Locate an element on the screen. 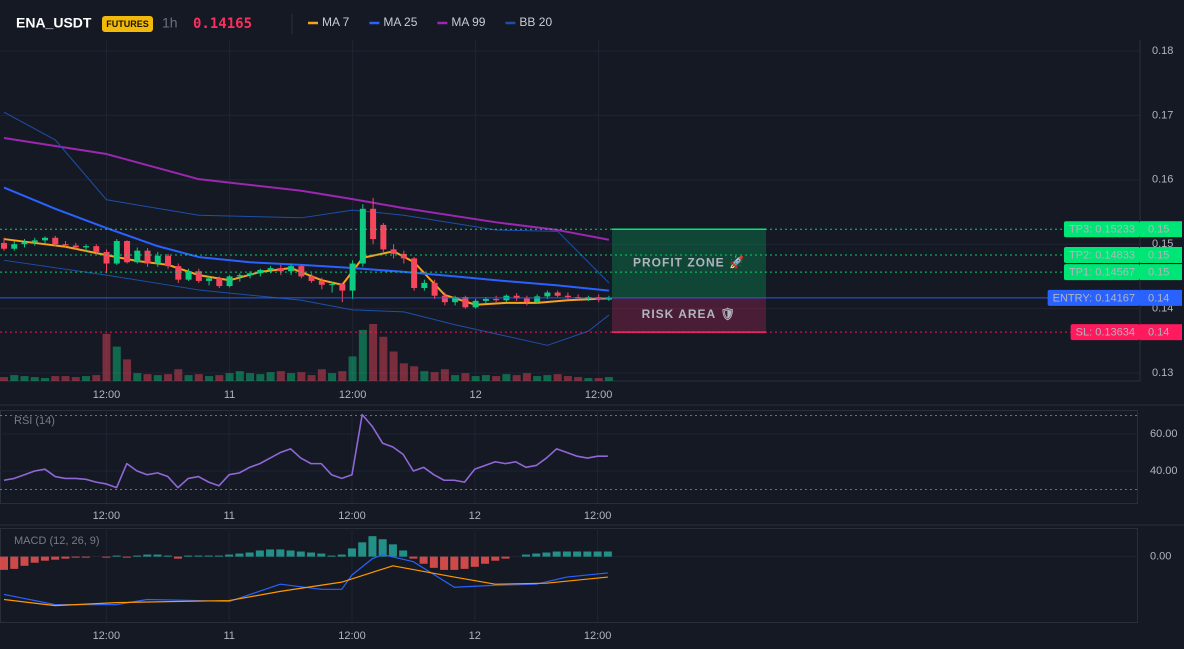 Image resolution: width=1184 pixels, height=649 pixels. badge: FUTURES is located at coordinates (127, 24).